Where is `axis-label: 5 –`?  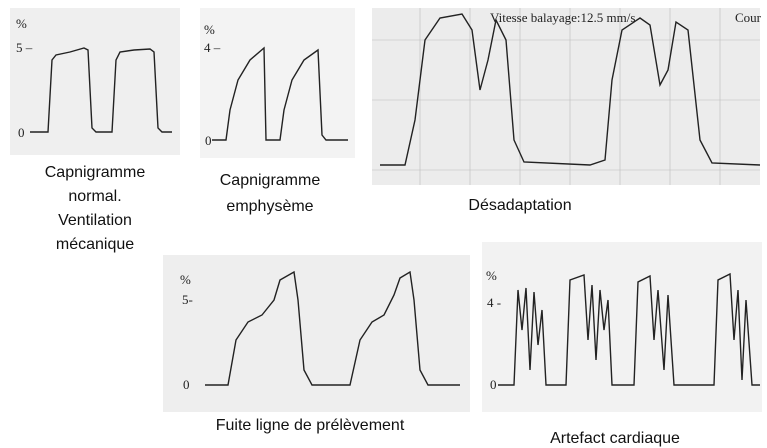
axis-label: 5 – is located at coordinates (24, 47).